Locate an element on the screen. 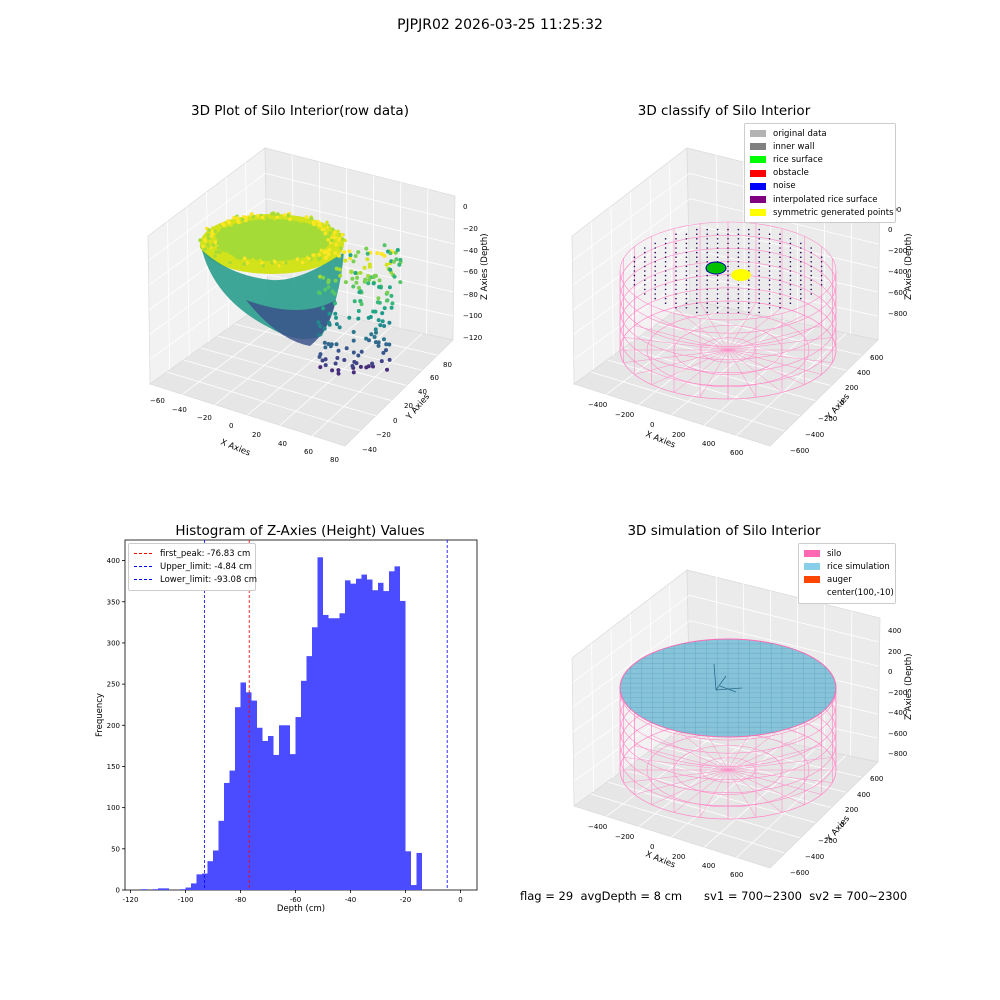 The height and width of the screenshot is (1000, 1000). simulation-y-tick: 0 is located at coordinates (842, 825).